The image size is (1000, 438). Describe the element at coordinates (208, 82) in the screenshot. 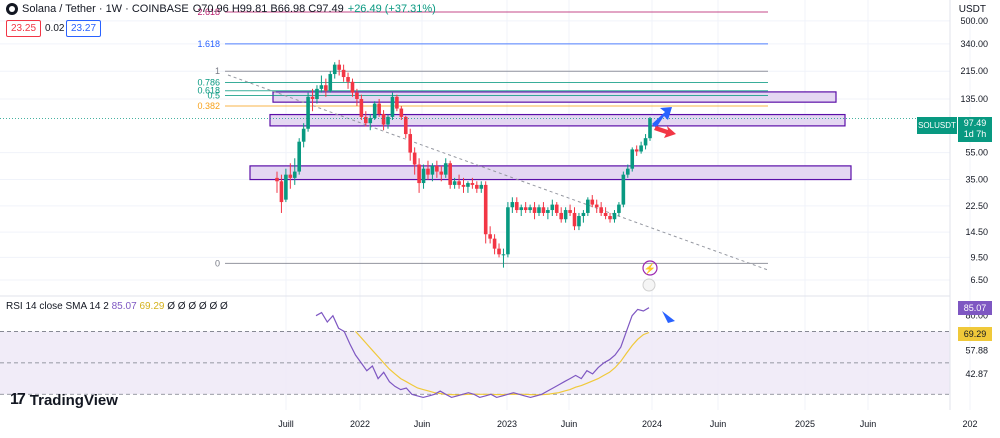

I see `fib-level-label: 0.786` at that location.